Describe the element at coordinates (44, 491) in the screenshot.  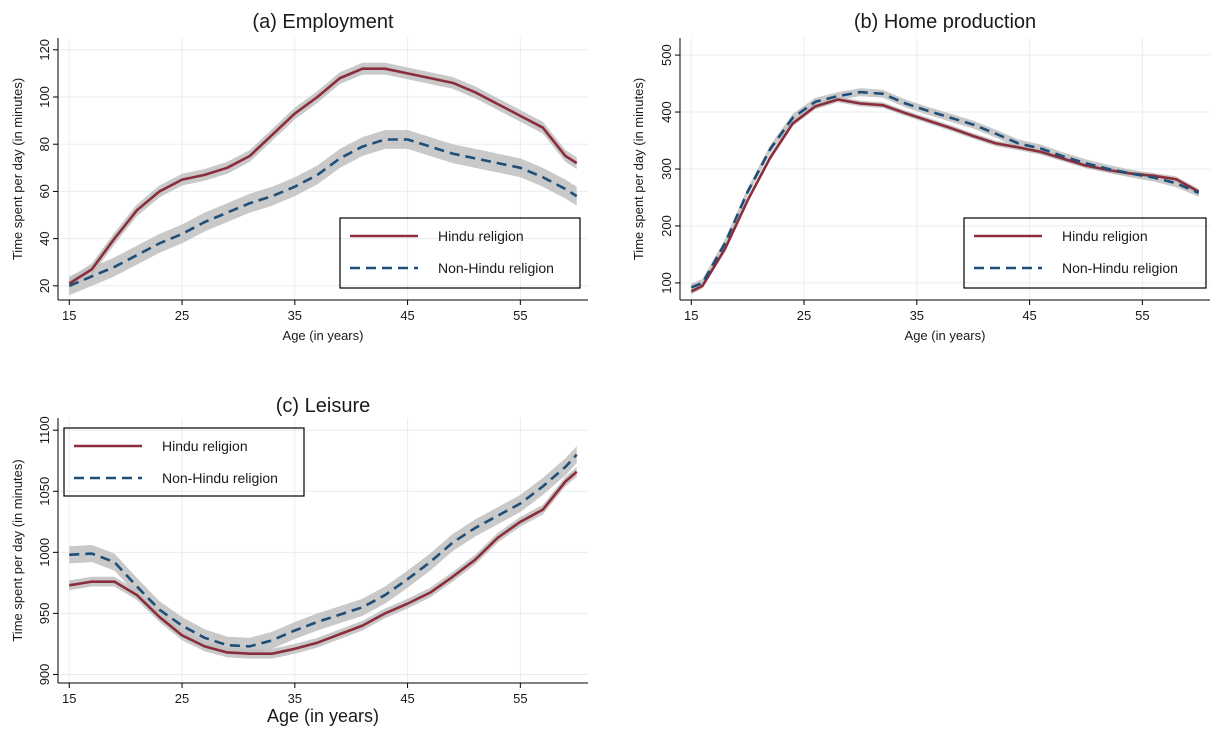
I see `y-tick-label: 1050` at that location.